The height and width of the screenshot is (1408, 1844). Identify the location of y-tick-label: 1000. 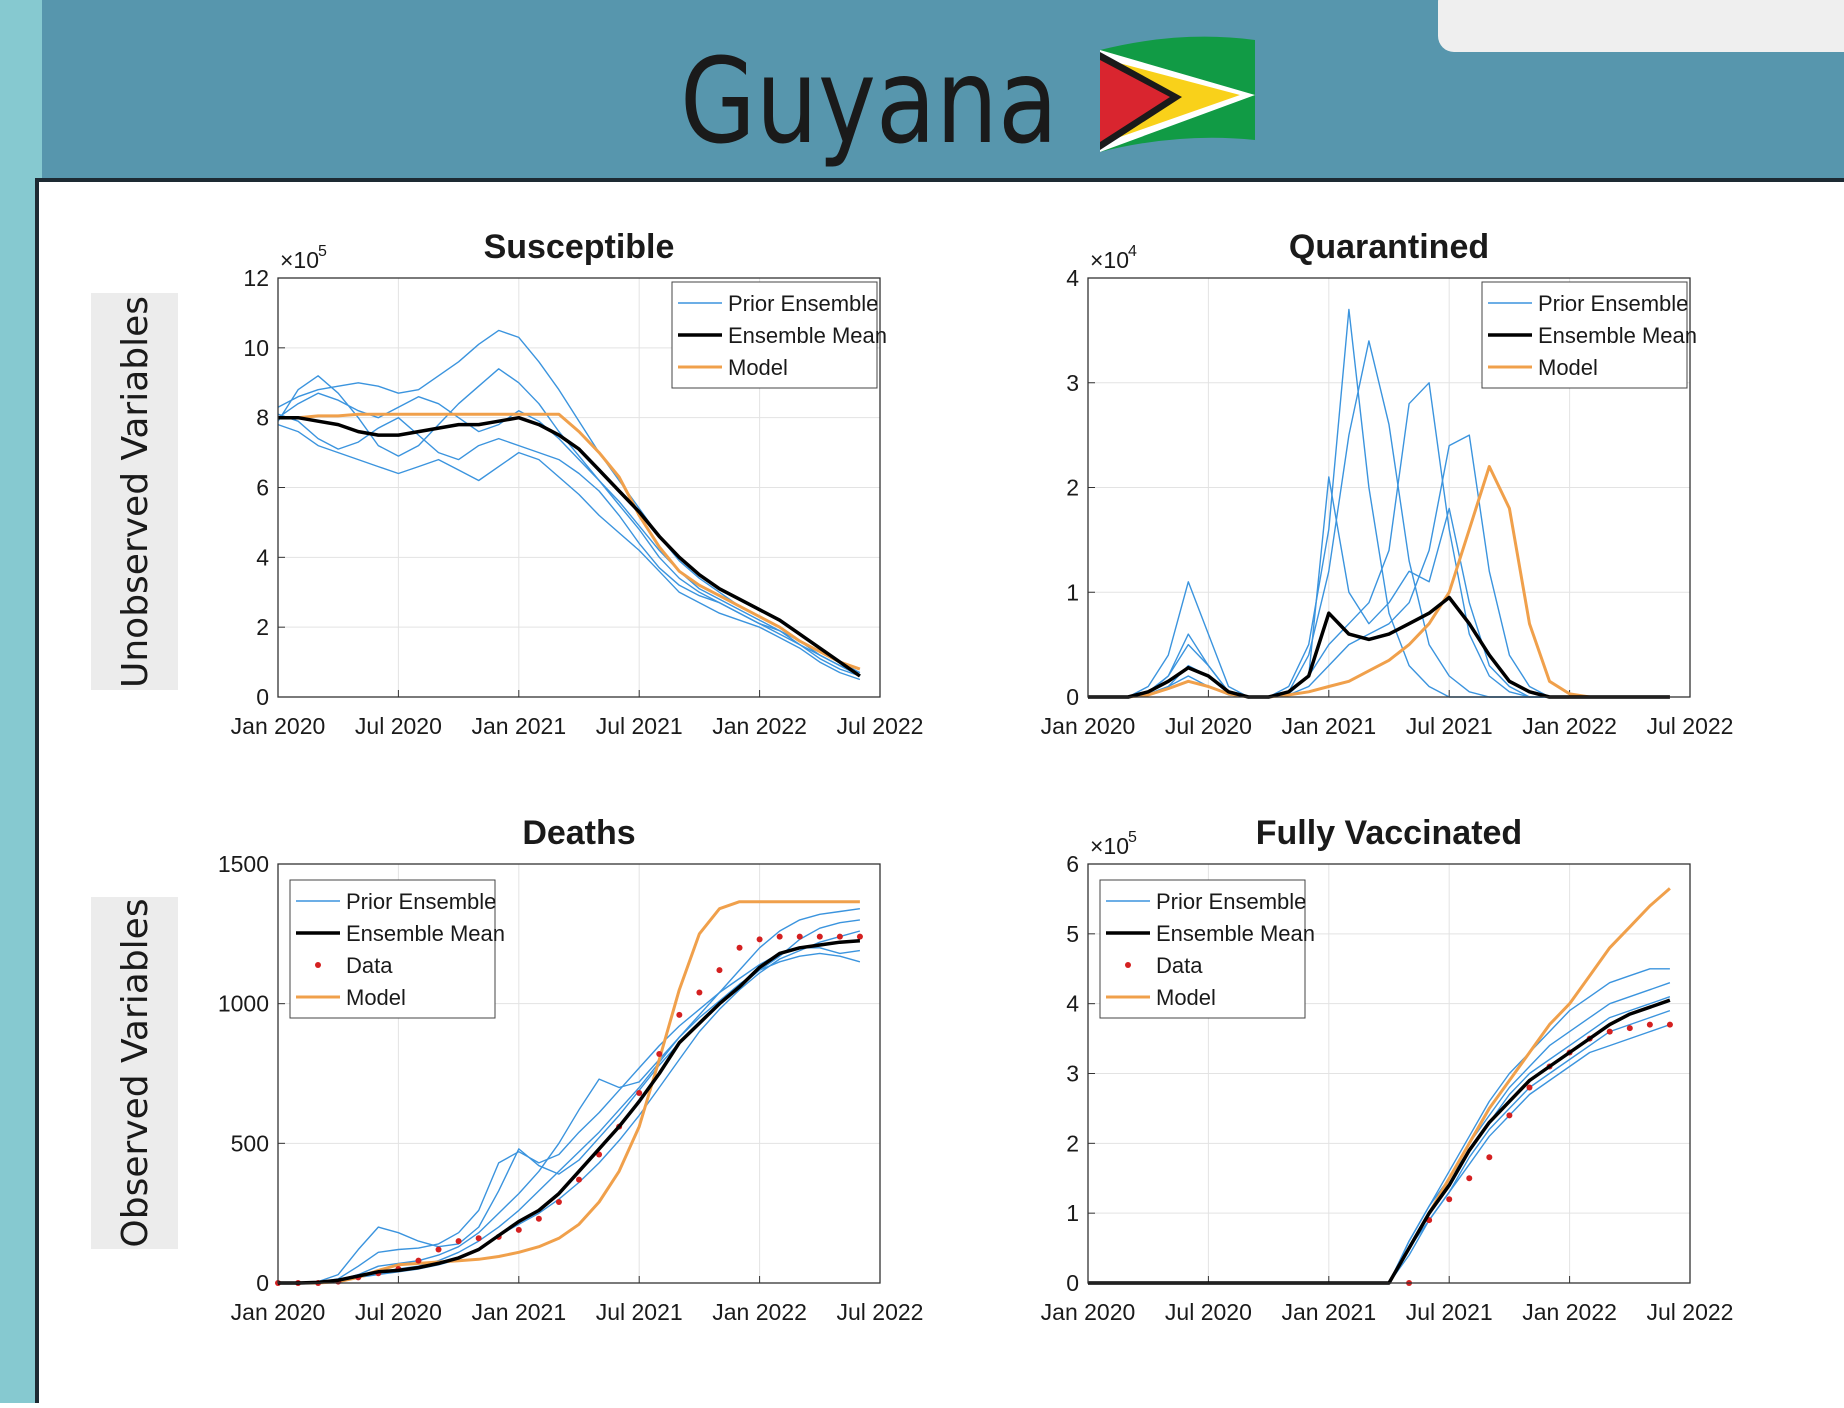
(243, 1004).